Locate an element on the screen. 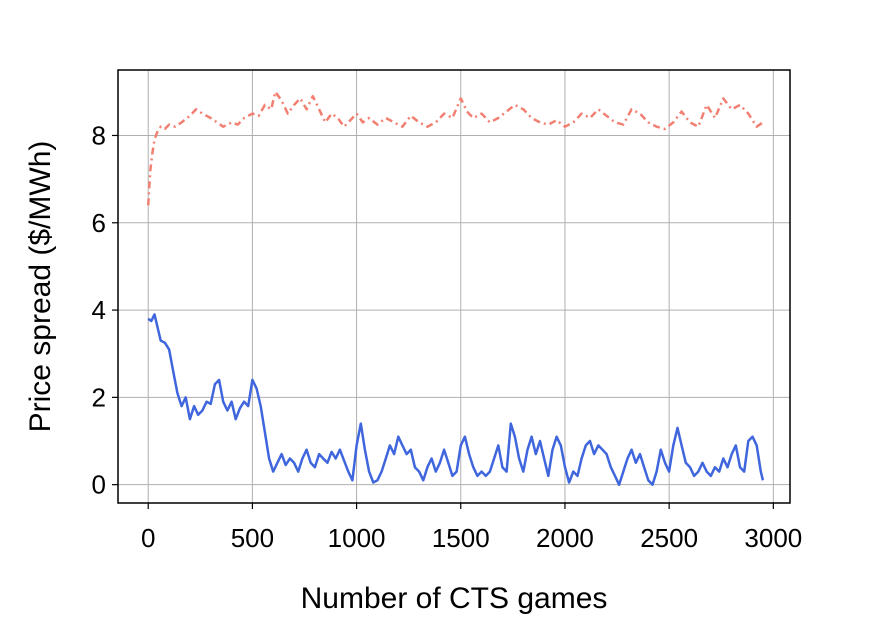 Image resolution: width=874 pixels, height=644 pixels. y-tick-label: 8 is located at coordinates (99, 135).